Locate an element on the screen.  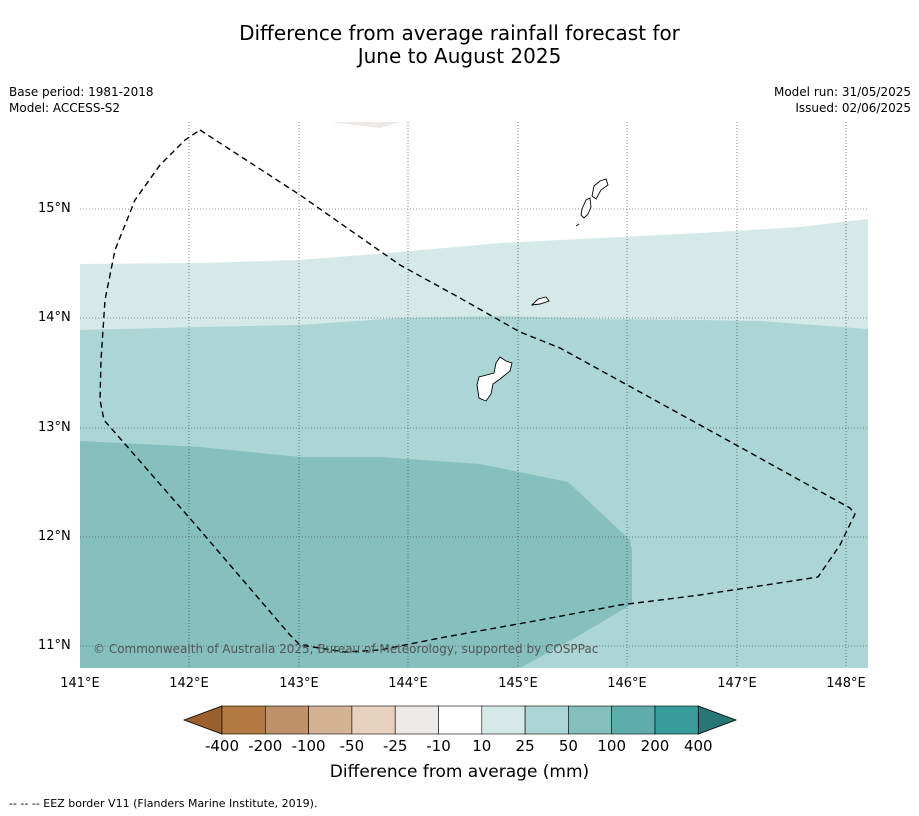
colorbar-tick-label: 400 is located at coordinates (698, 746).